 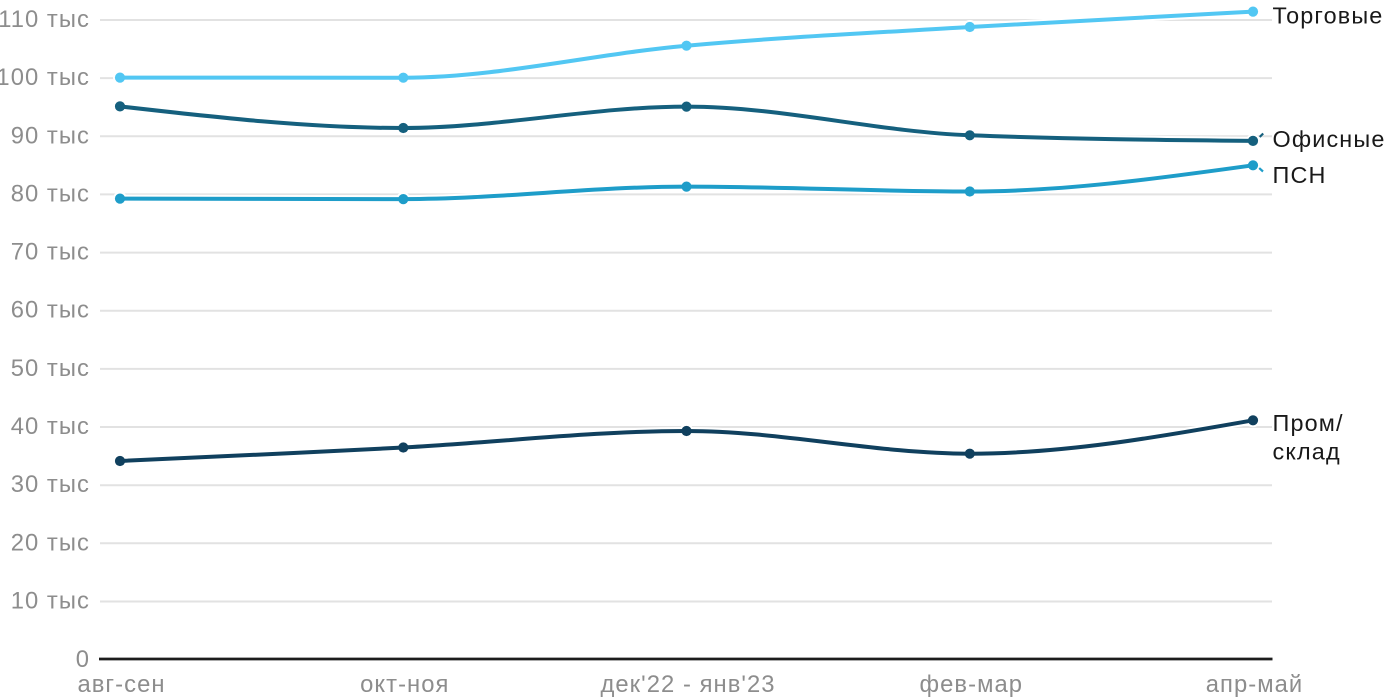 I want to click on svg-text: ПСН, so click(x=1300, y=175).